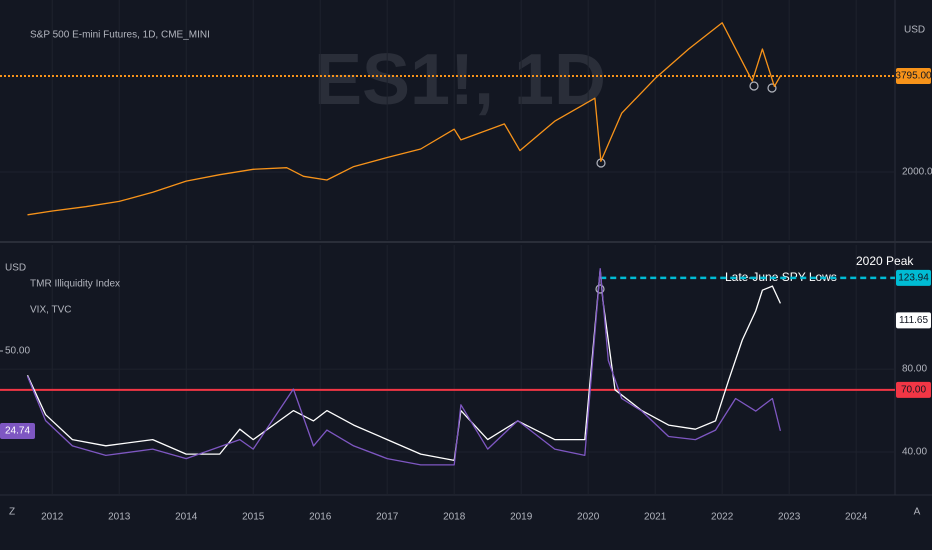  What do you see at coordinates (320, 517) in the screenshot?
I see `x-tick-label: 2016` at bounding box center [320, 517].